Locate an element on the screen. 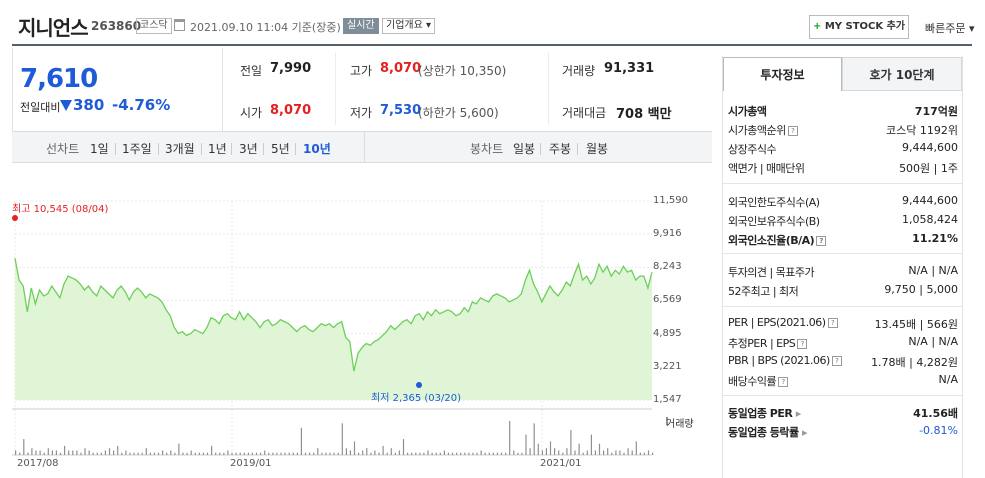 Image resolution: width=985 pixels, height=478 pixels. company-name: 지니언스 is located at coordinates (53, 28).